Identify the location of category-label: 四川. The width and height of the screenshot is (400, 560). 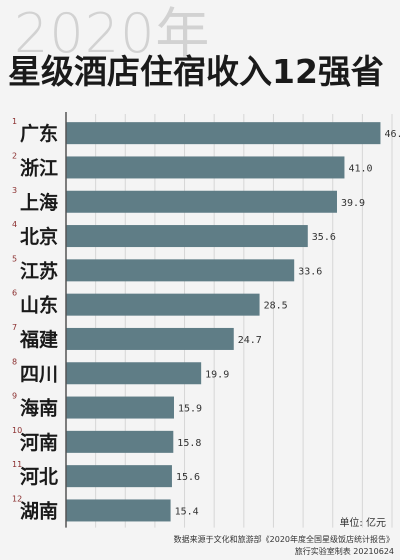
(39, 374).